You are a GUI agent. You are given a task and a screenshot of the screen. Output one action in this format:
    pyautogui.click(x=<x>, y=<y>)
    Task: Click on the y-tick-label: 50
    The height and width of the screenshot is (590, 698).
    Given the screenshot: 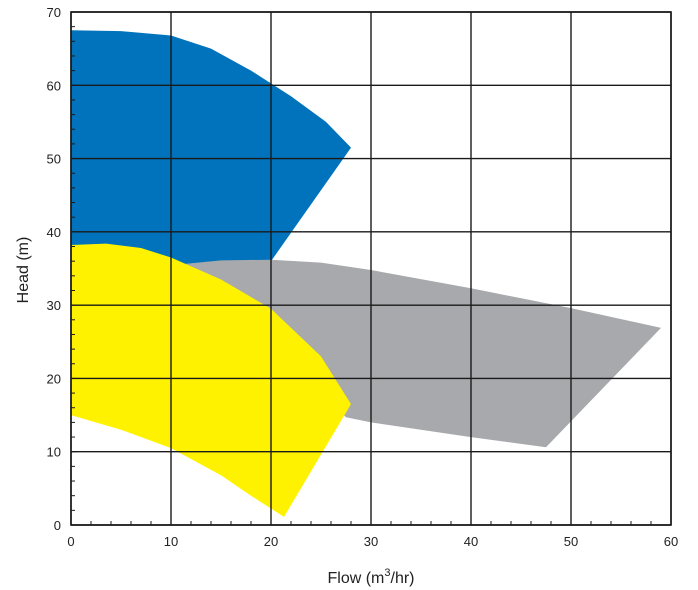 What is the action you would take?
    pyautogui.click(x=54, y=159)
    